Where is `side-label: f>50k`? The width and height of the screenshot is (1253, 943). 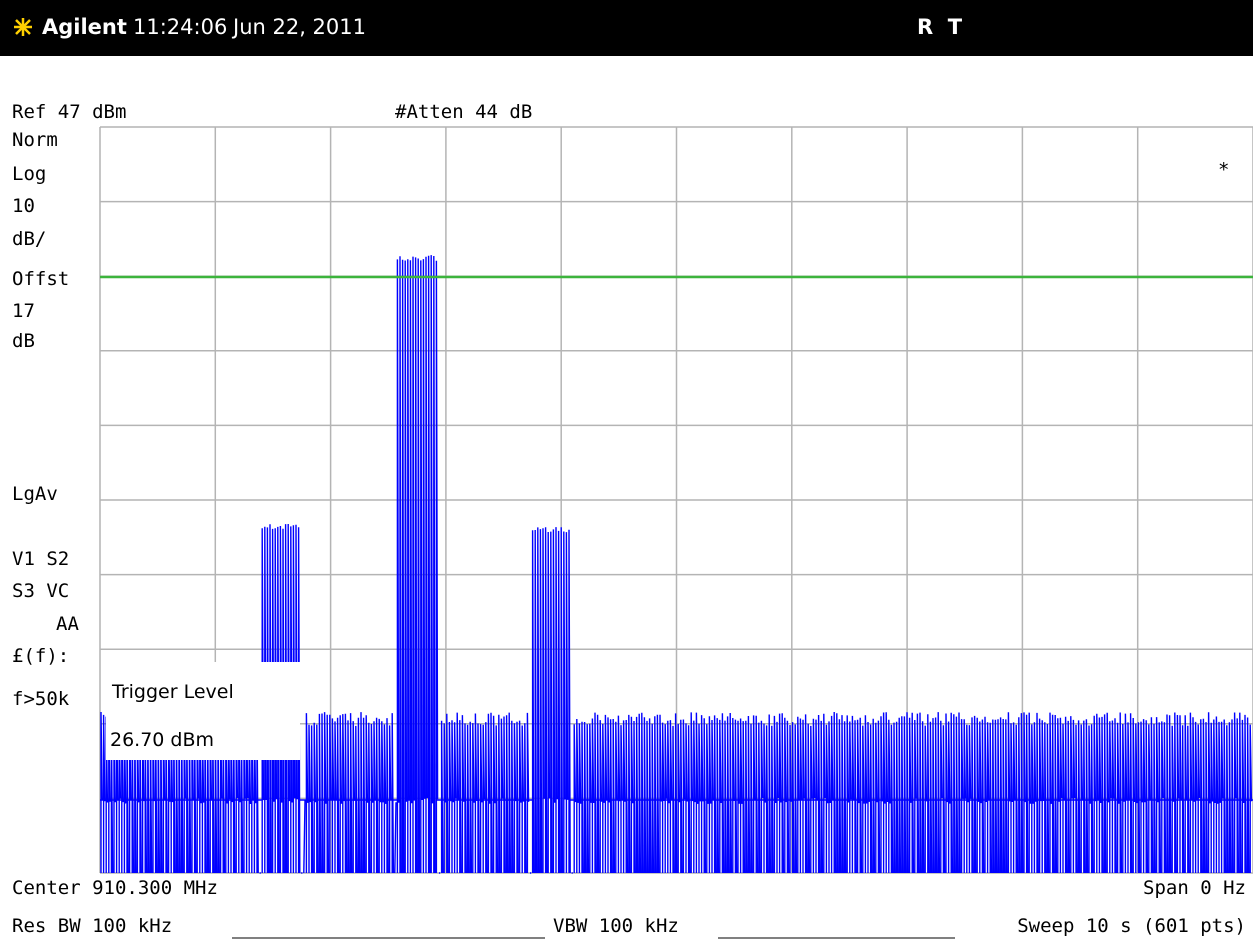 side-label: f>50k is located at coordinates (41, 699).